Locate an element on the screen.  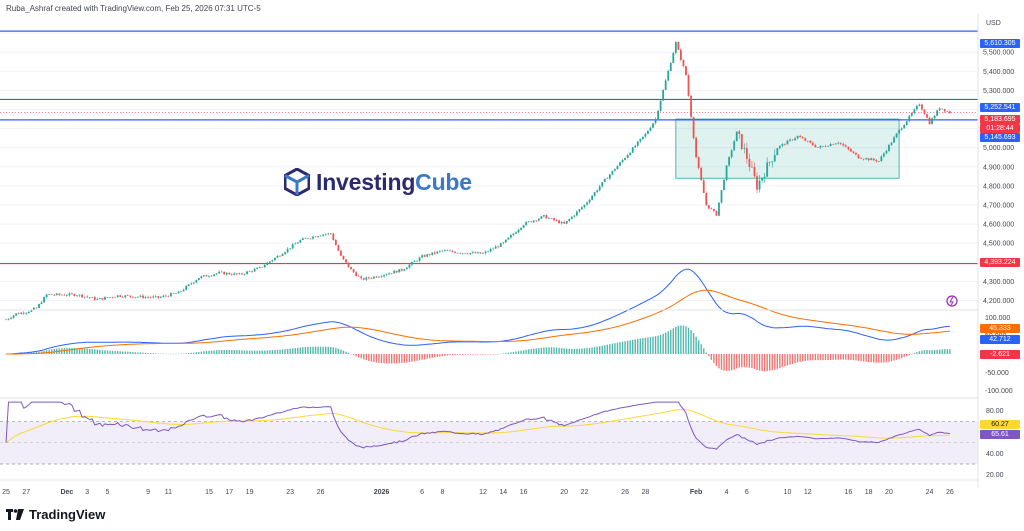
time-tick: 20 is located at coordinates (564, 492).